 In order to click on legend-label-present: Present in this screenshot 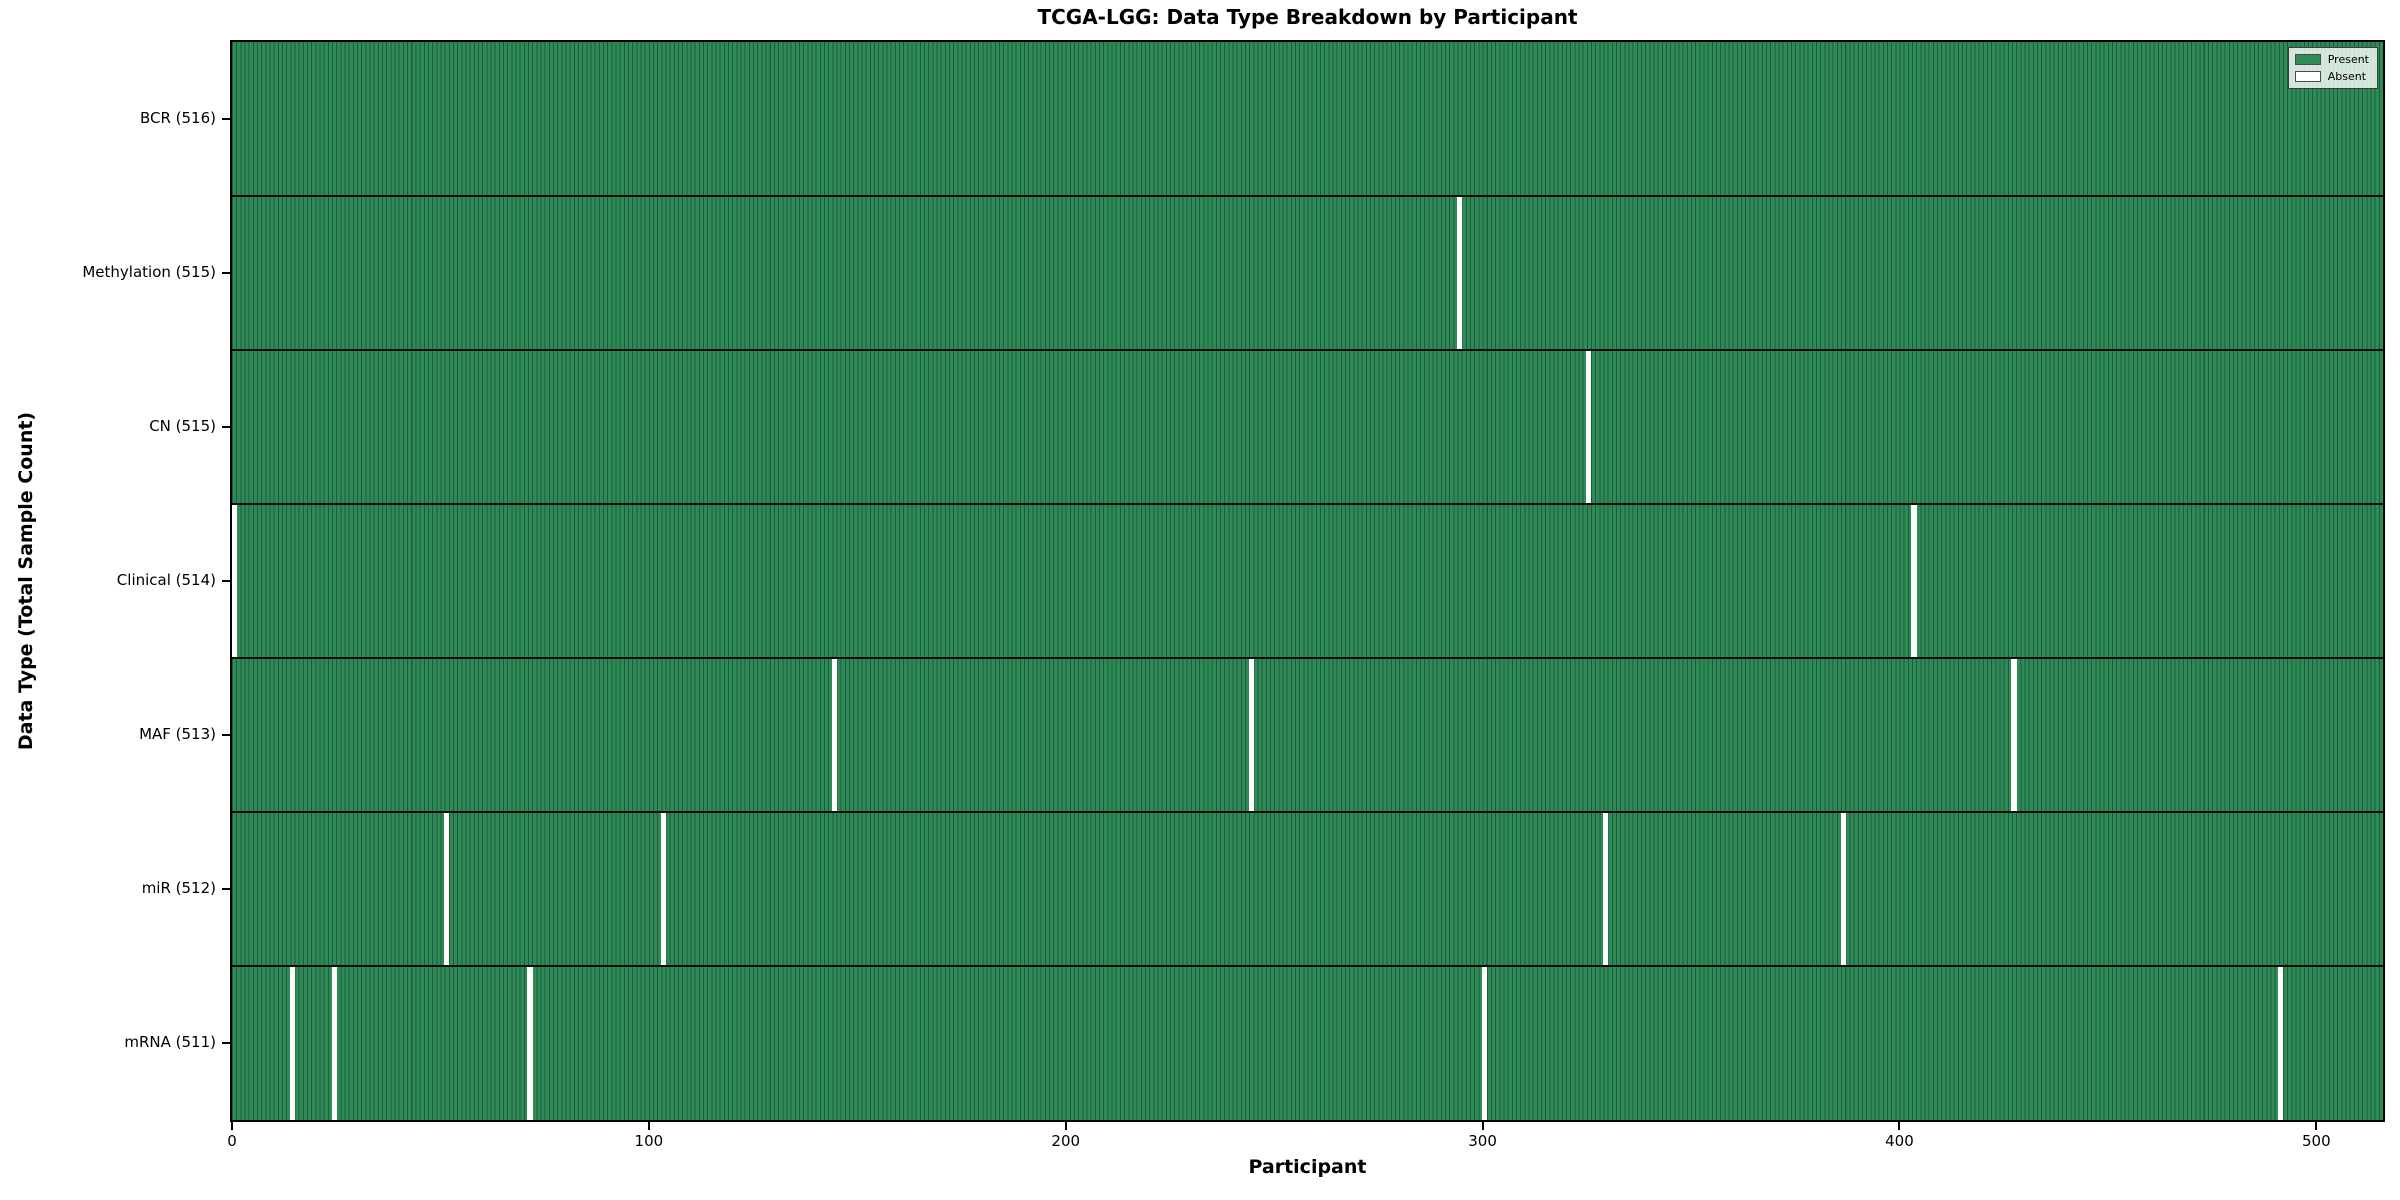, I will do `click(2348, 59)`.